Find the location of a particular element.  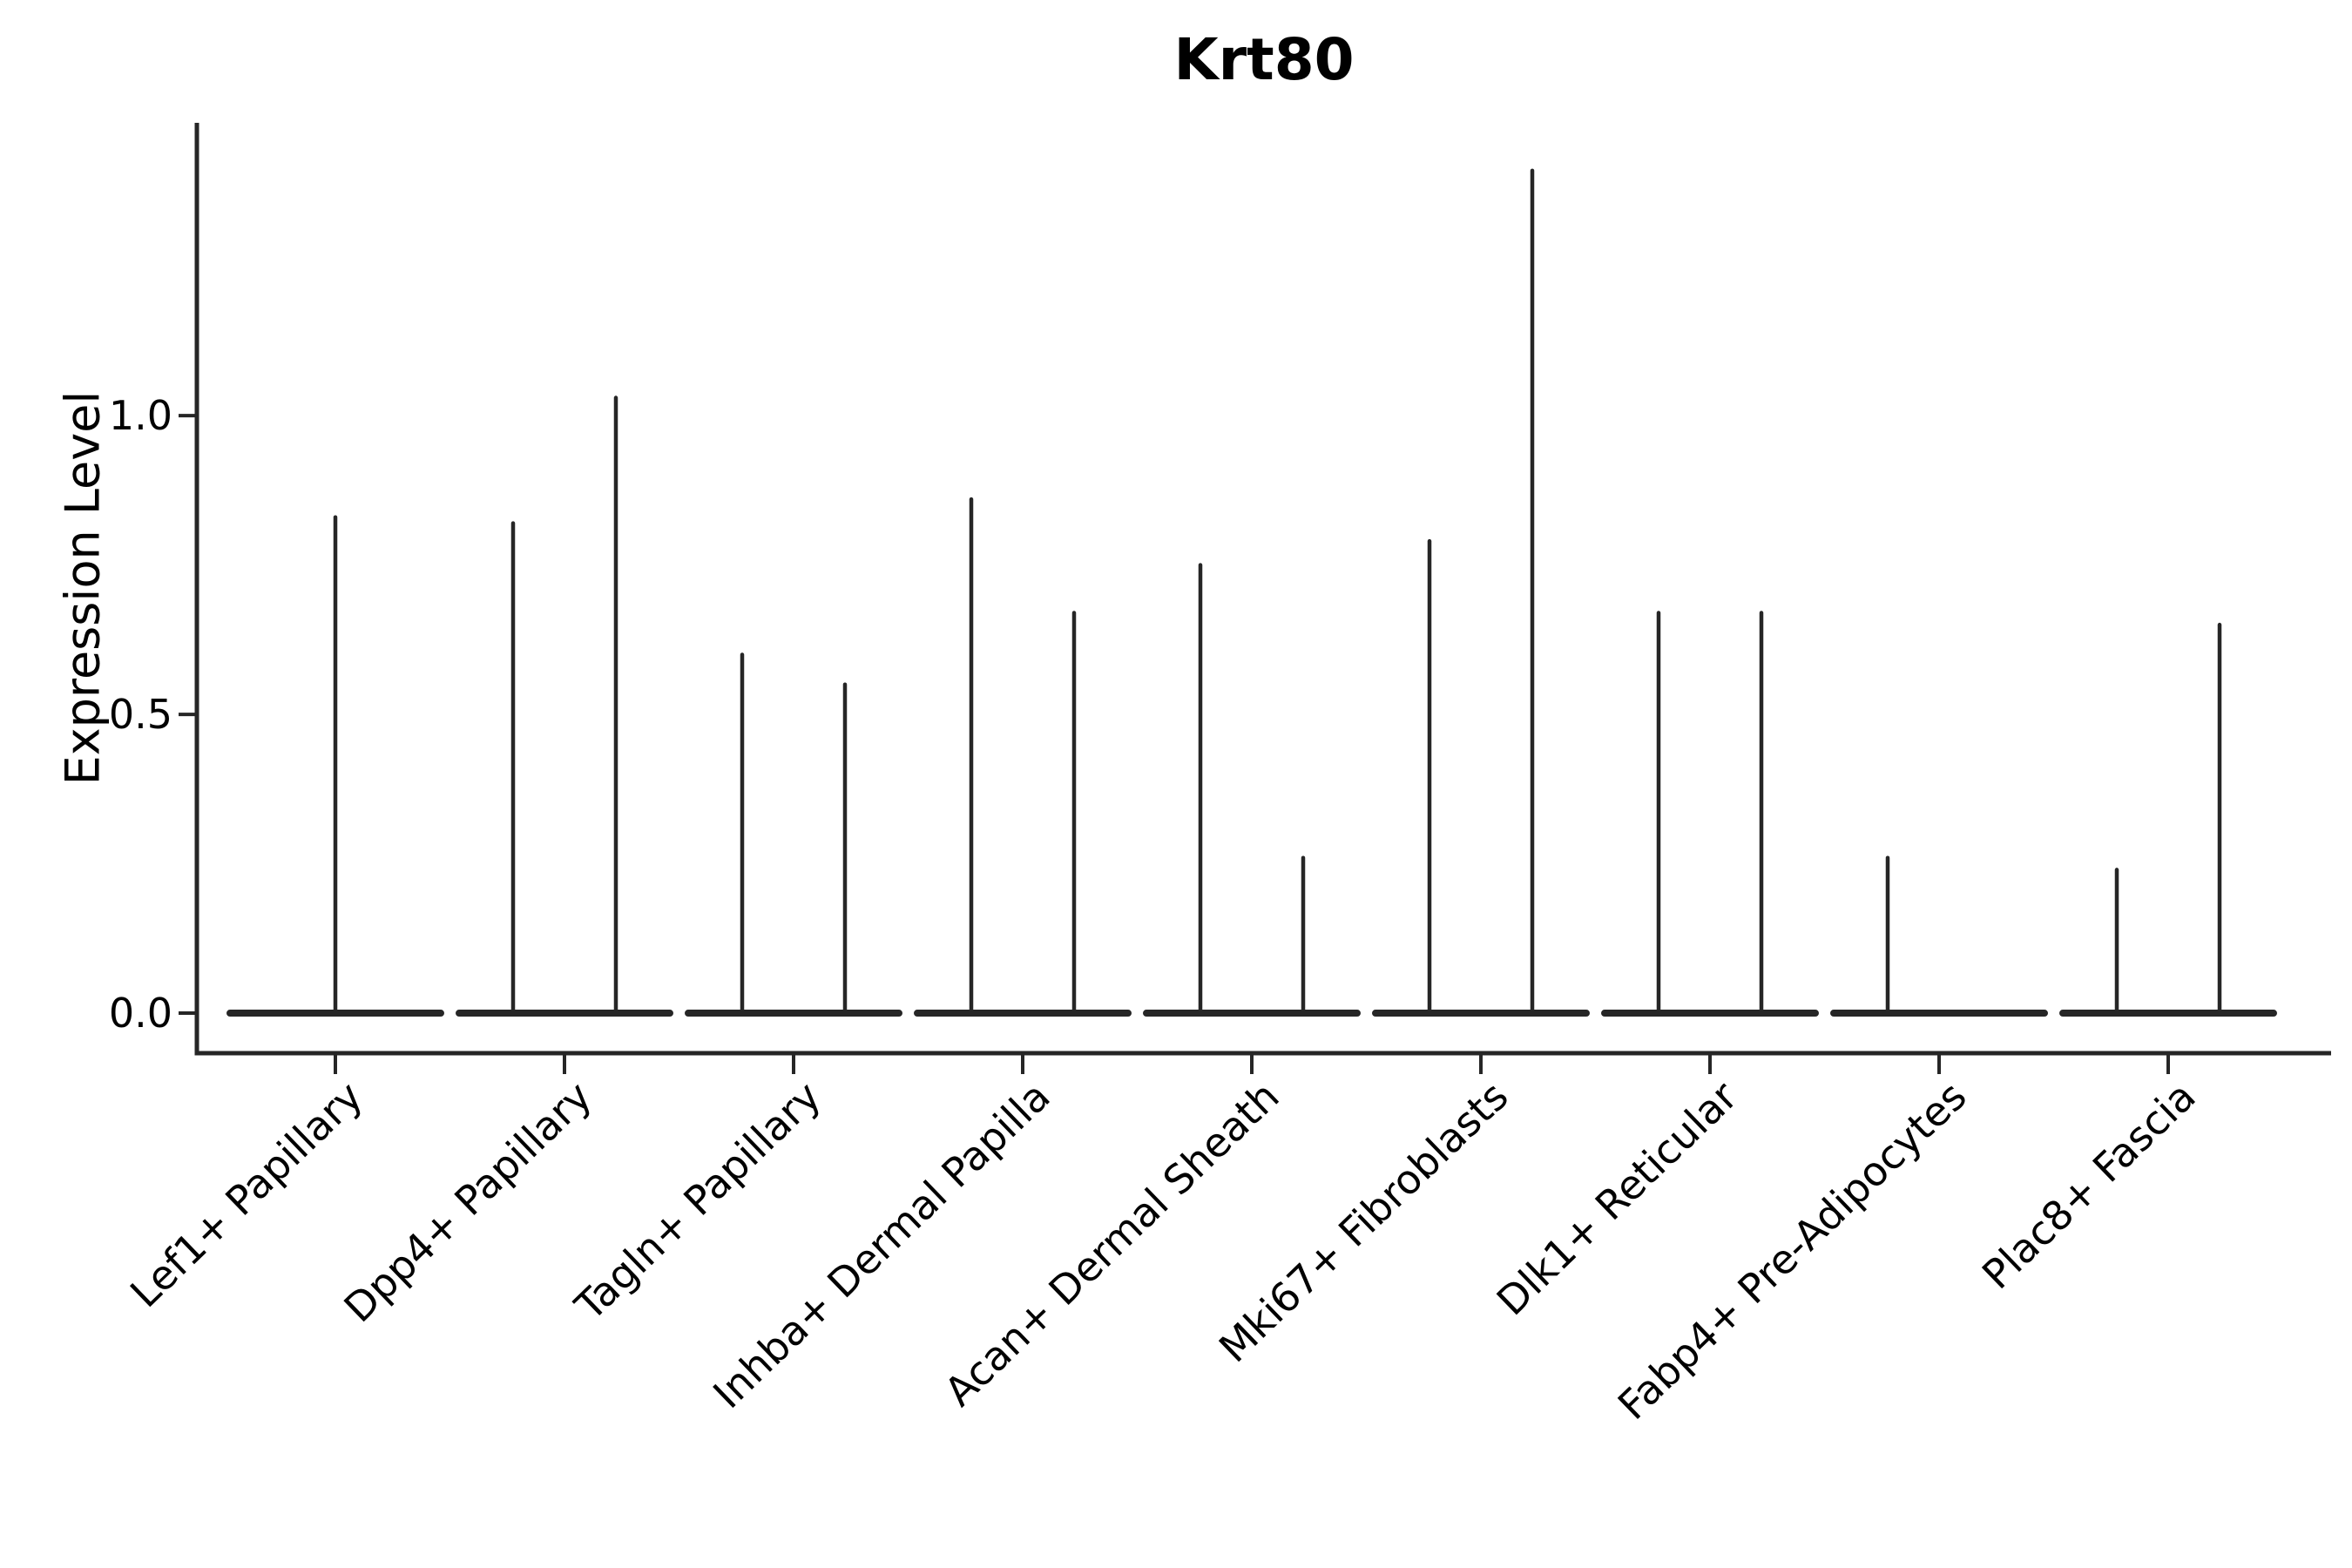

y-tick-label: 0.0 is located at coordinates (140, 1014).